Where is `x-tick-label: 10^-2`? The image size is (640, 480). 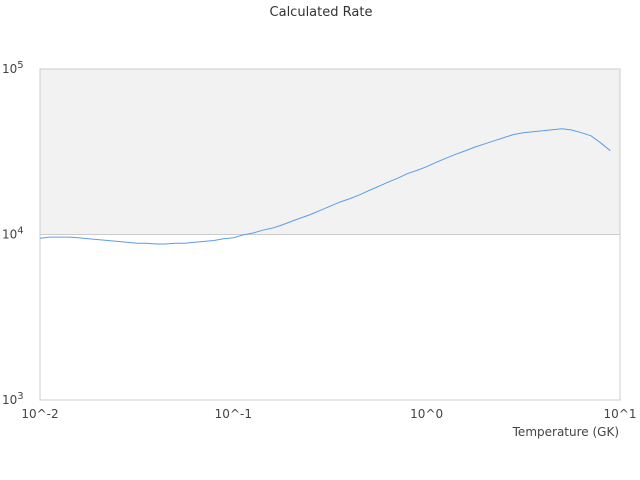 x-tick-label: 10^-2 is located at coordinates (39, 414).